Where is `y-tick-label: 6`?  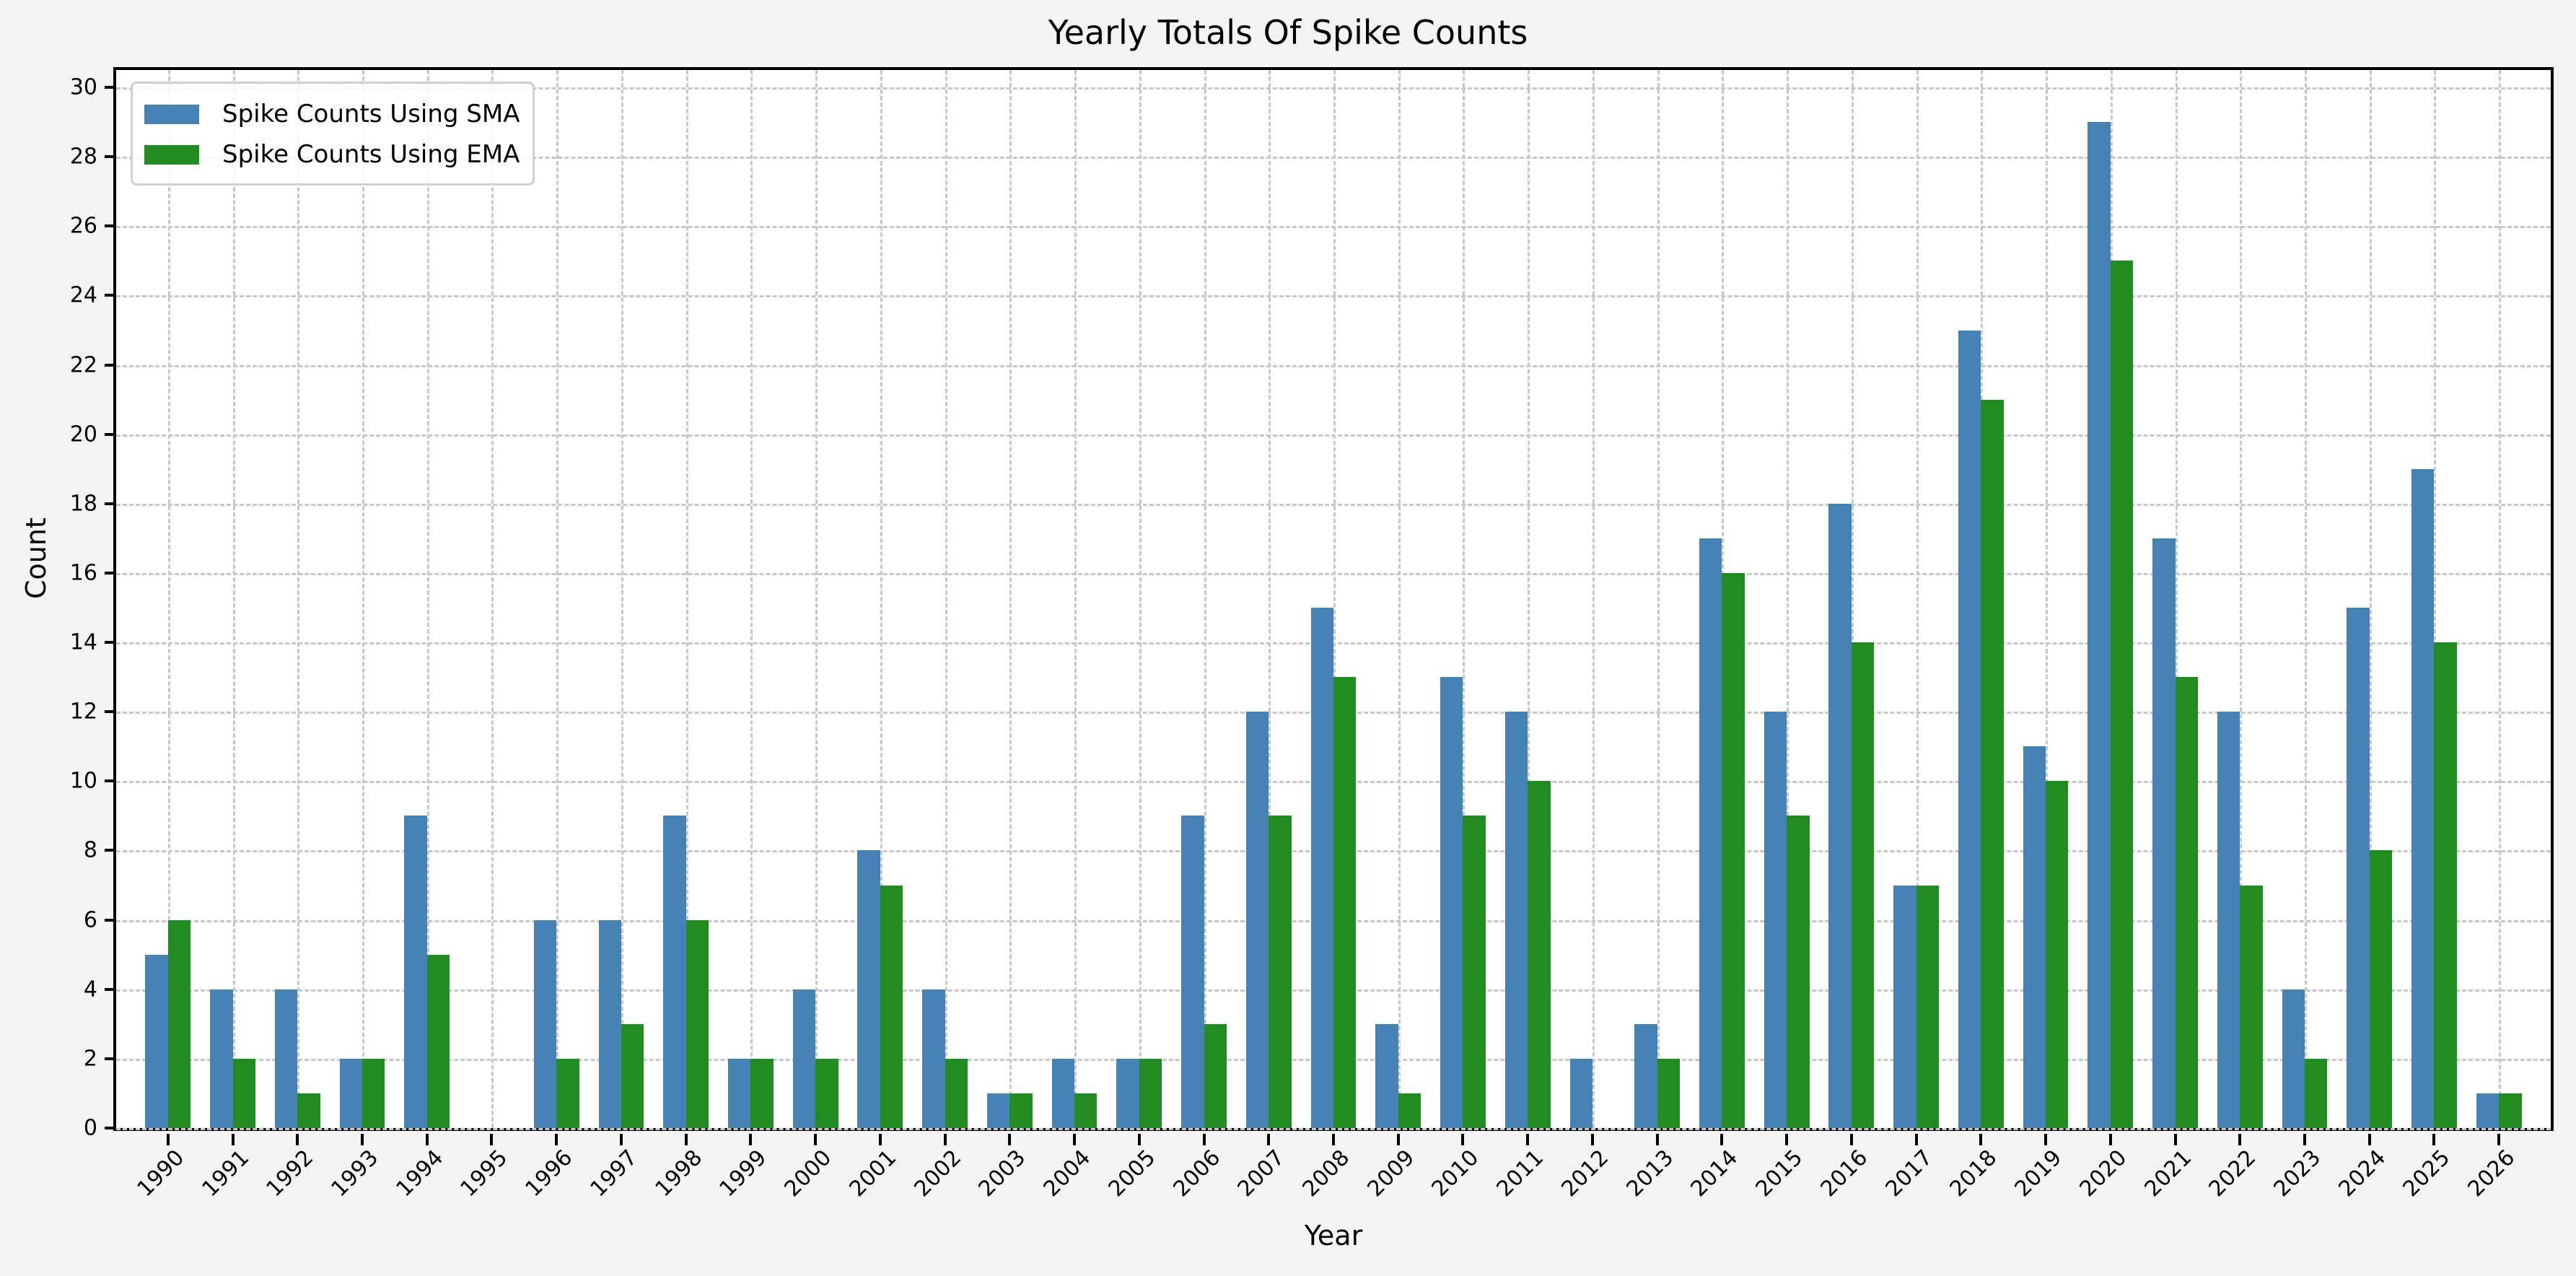 y-tick-label: 6 is located at coordinates (90, 920).